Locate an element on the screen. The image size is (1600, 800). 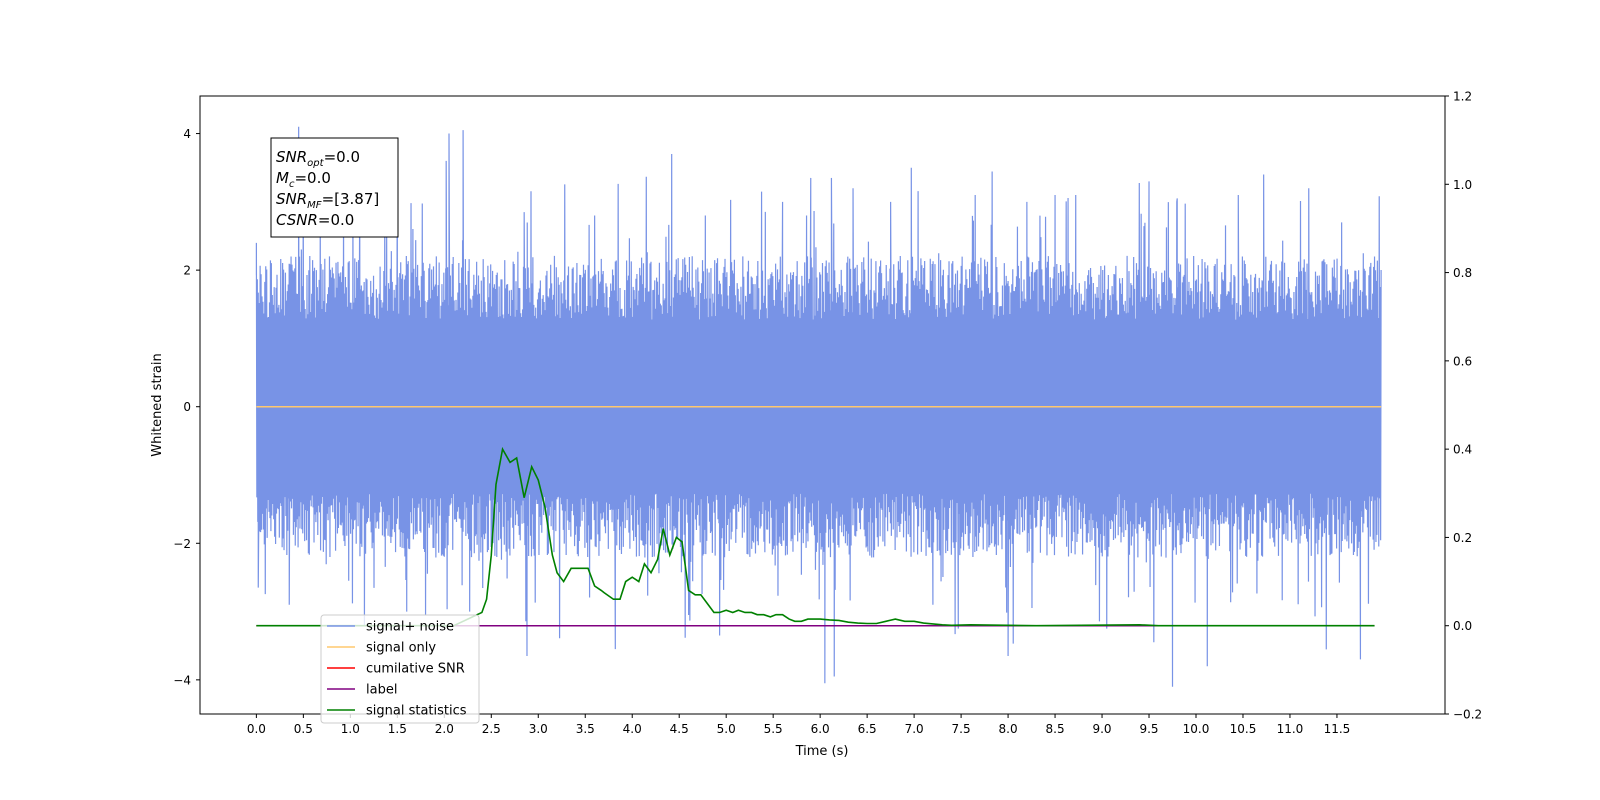
annotation-line: CSNR=0.0 is located at coordinates (315, 220).